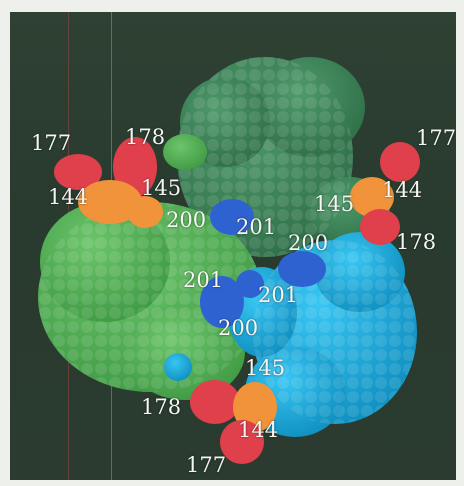  Describe the element at coordinates (203, 280) in the screenshot. I see `residue-label-201-left: 201` at that location.